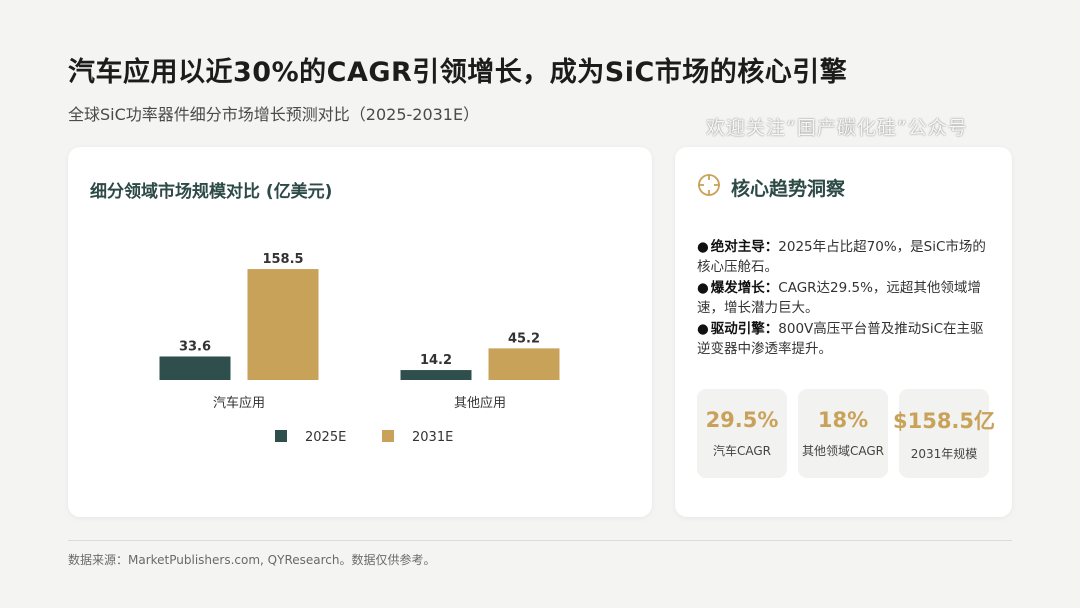 The width and height of the screenshot is (1080, 608). I want to click on insight-text: 800V高压平台普及推动SiC在主驱逆变器中渗透率提升。, so click(840, 339).